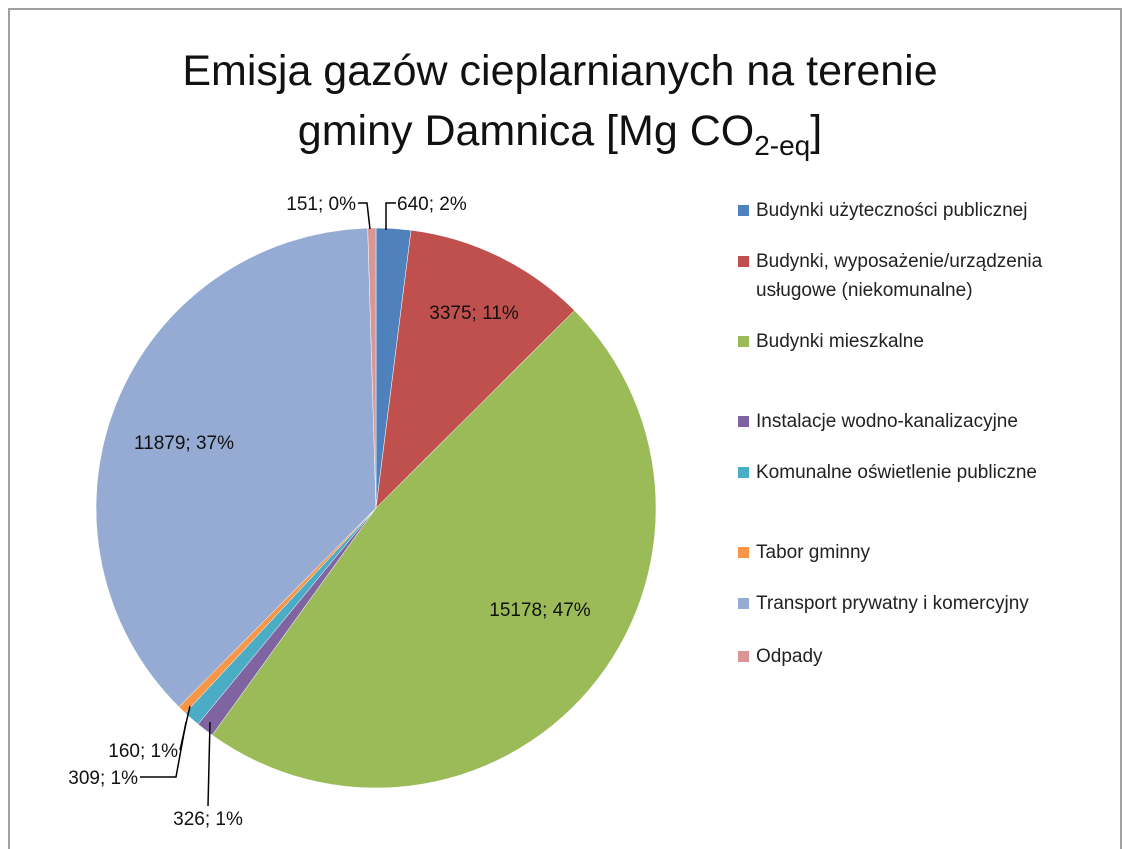  What do you see at coordinates (782, 145) in the screenshot?
I see `title-subscript: 2-eq` at bounding box center [782, 145].